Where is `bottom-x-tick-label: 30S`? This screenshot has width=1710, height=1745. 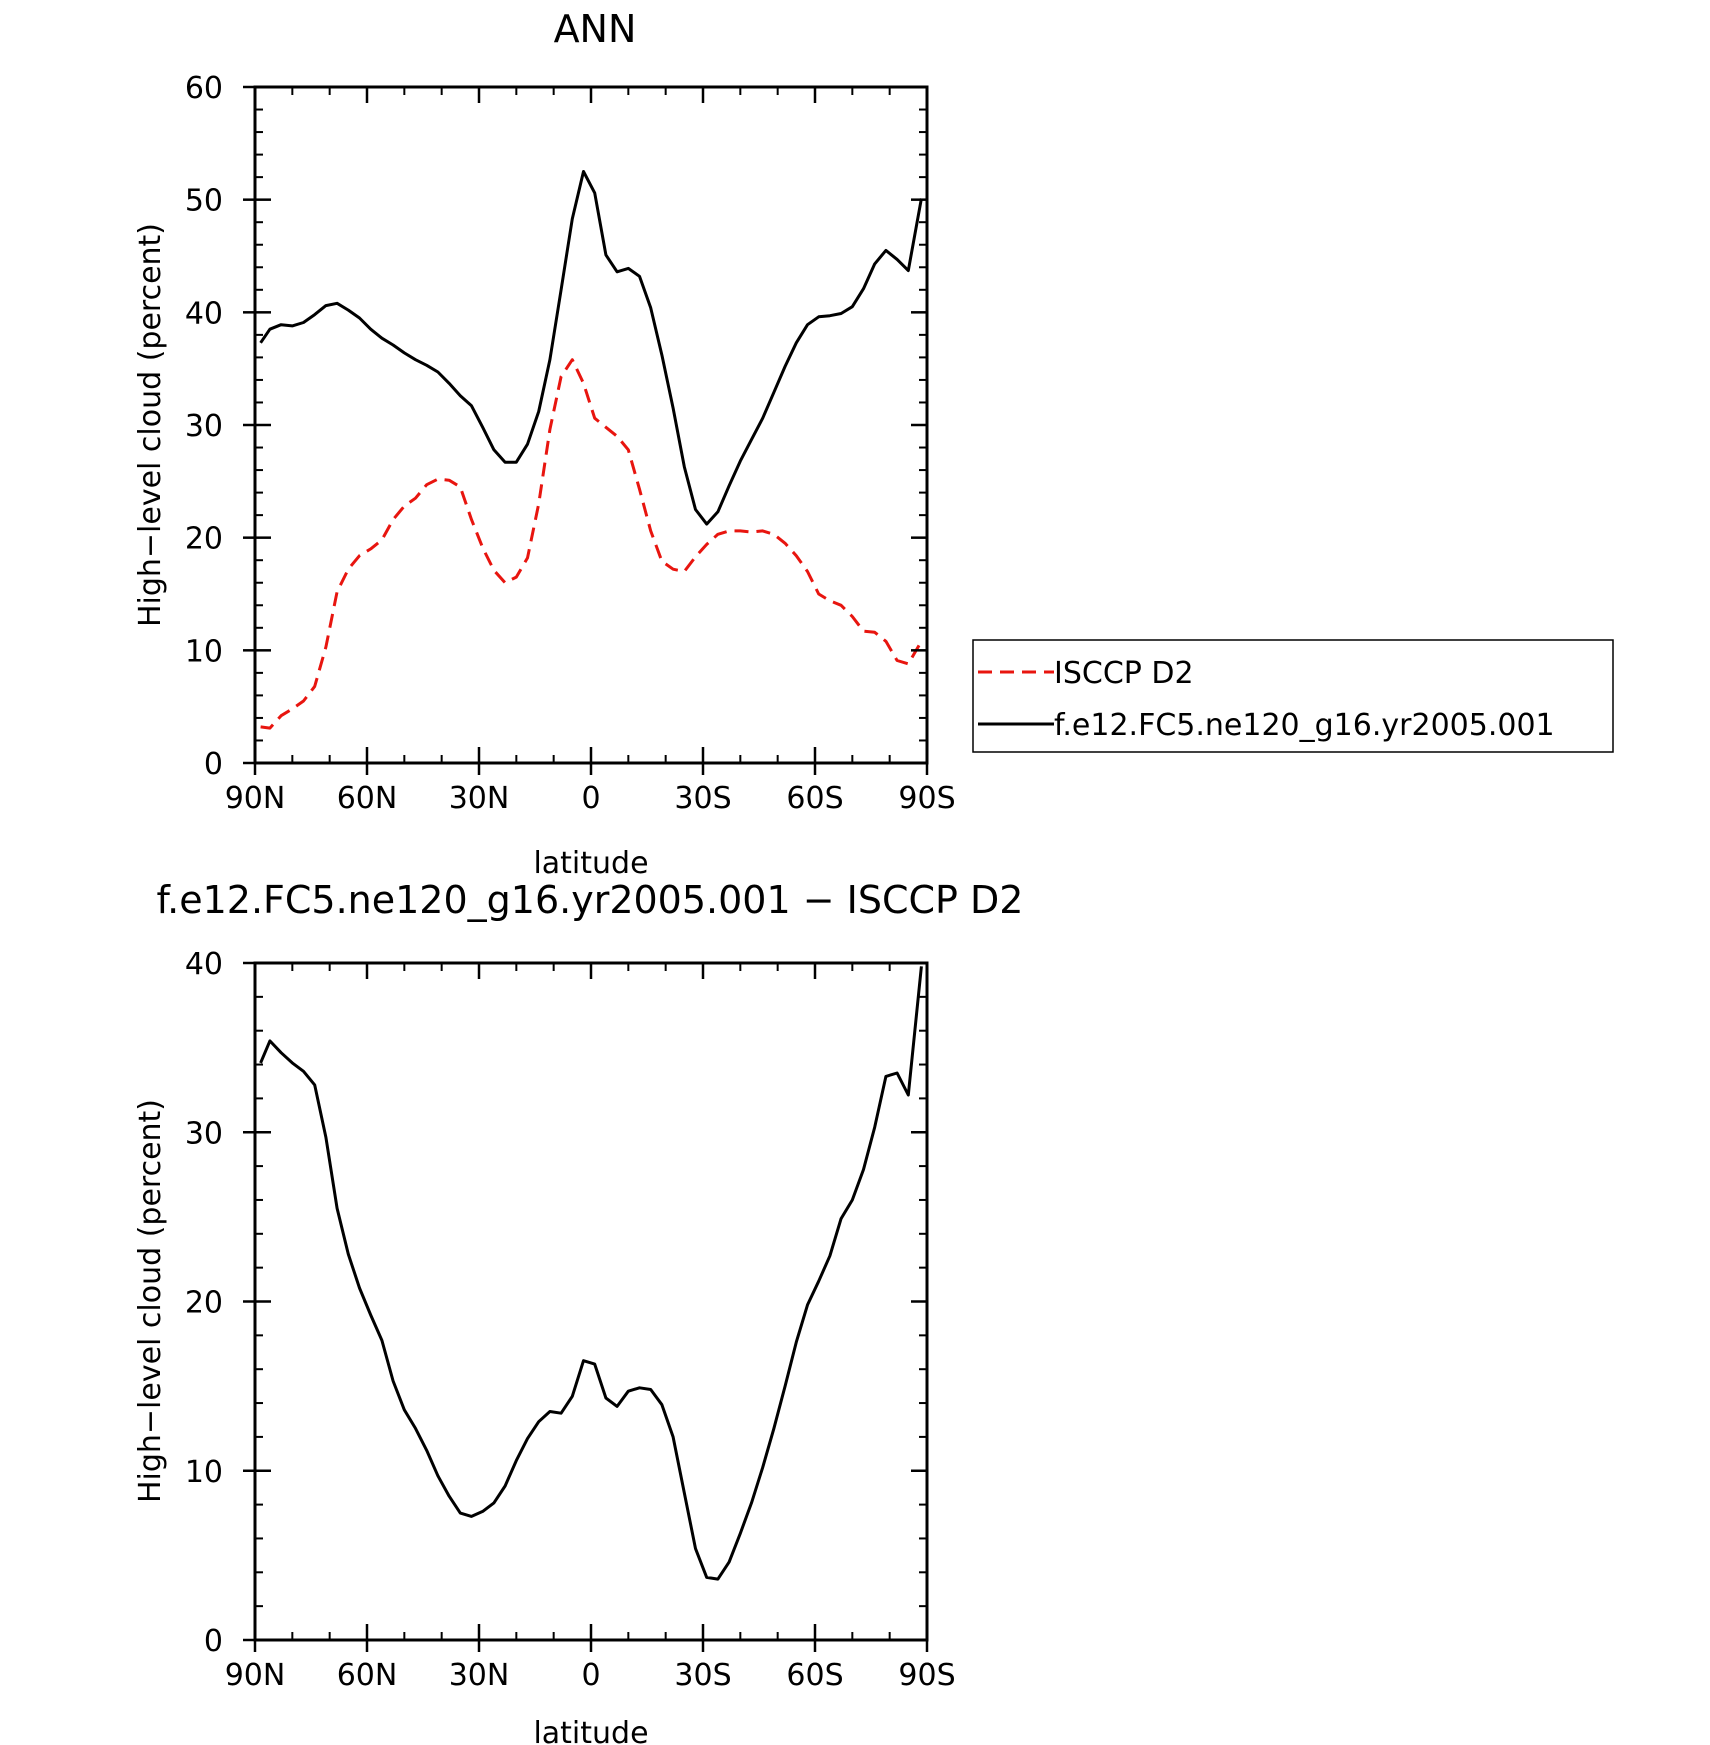 bottom-x-tick-label: 30S is located at coordinates (702, 1675).